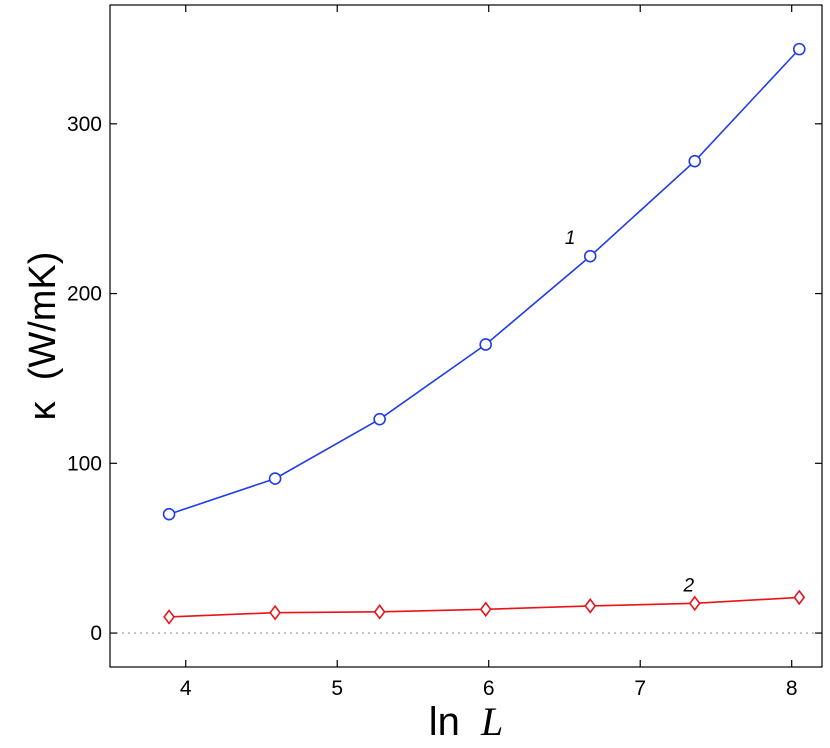  I want to click on x-tick-label: 6, so click(489, 688).